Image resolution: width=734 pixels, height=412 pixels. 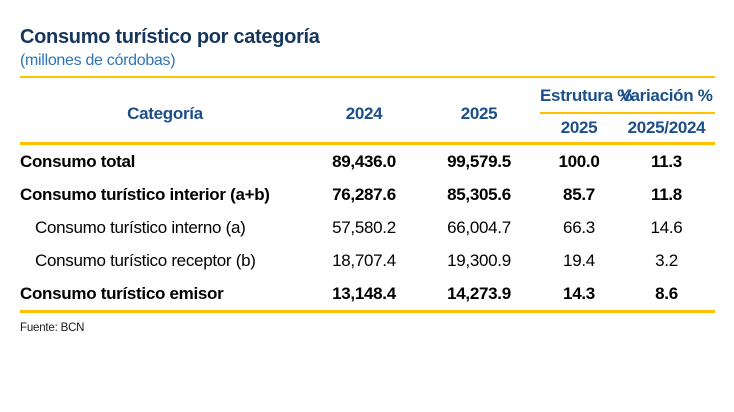 I want to click on column-header-variacion-group: Variación %, so click(x=666, y=100).